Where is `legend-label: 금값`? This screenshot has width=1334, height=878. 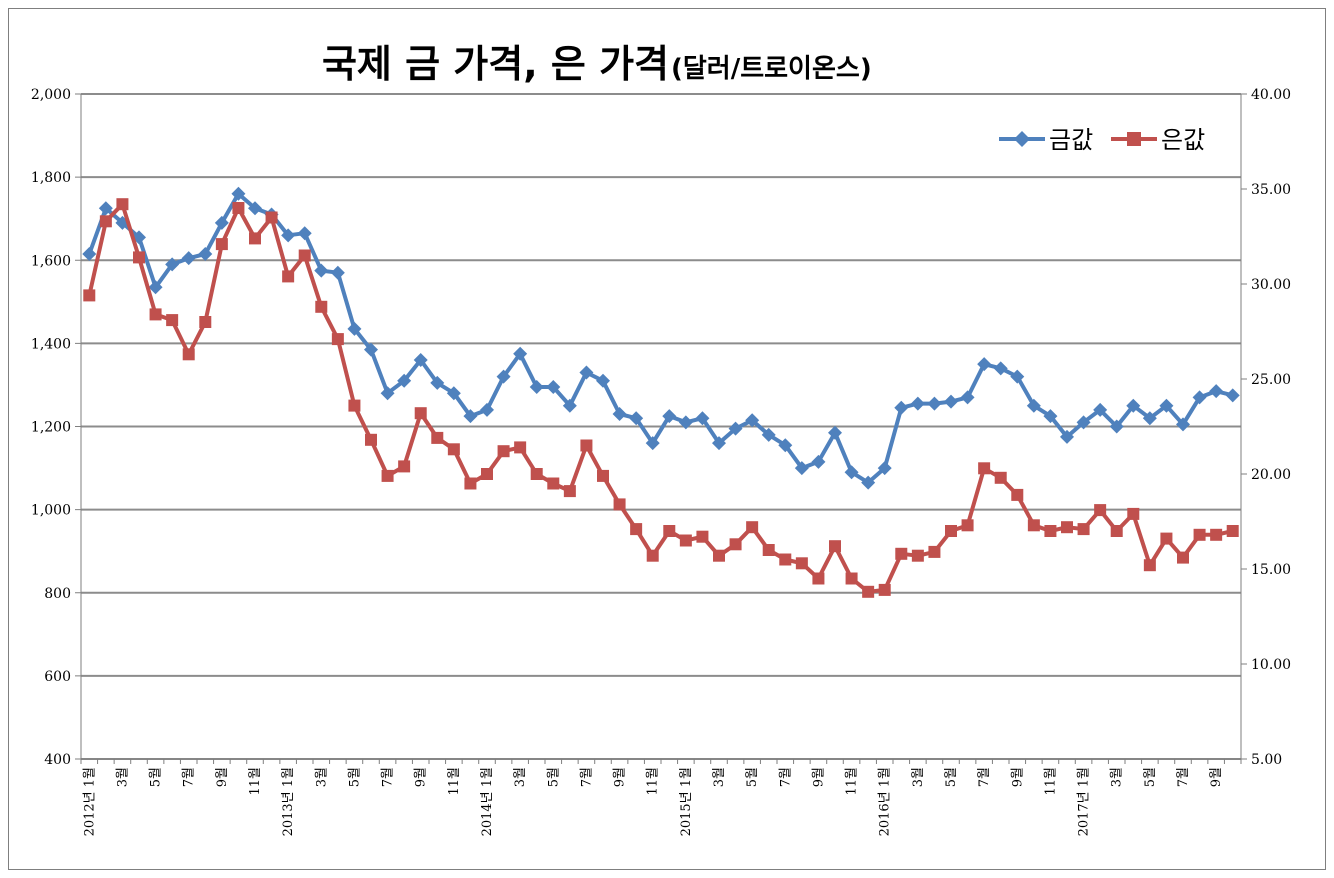
legend-label: 금값 is located at coordinates (1071, 140).